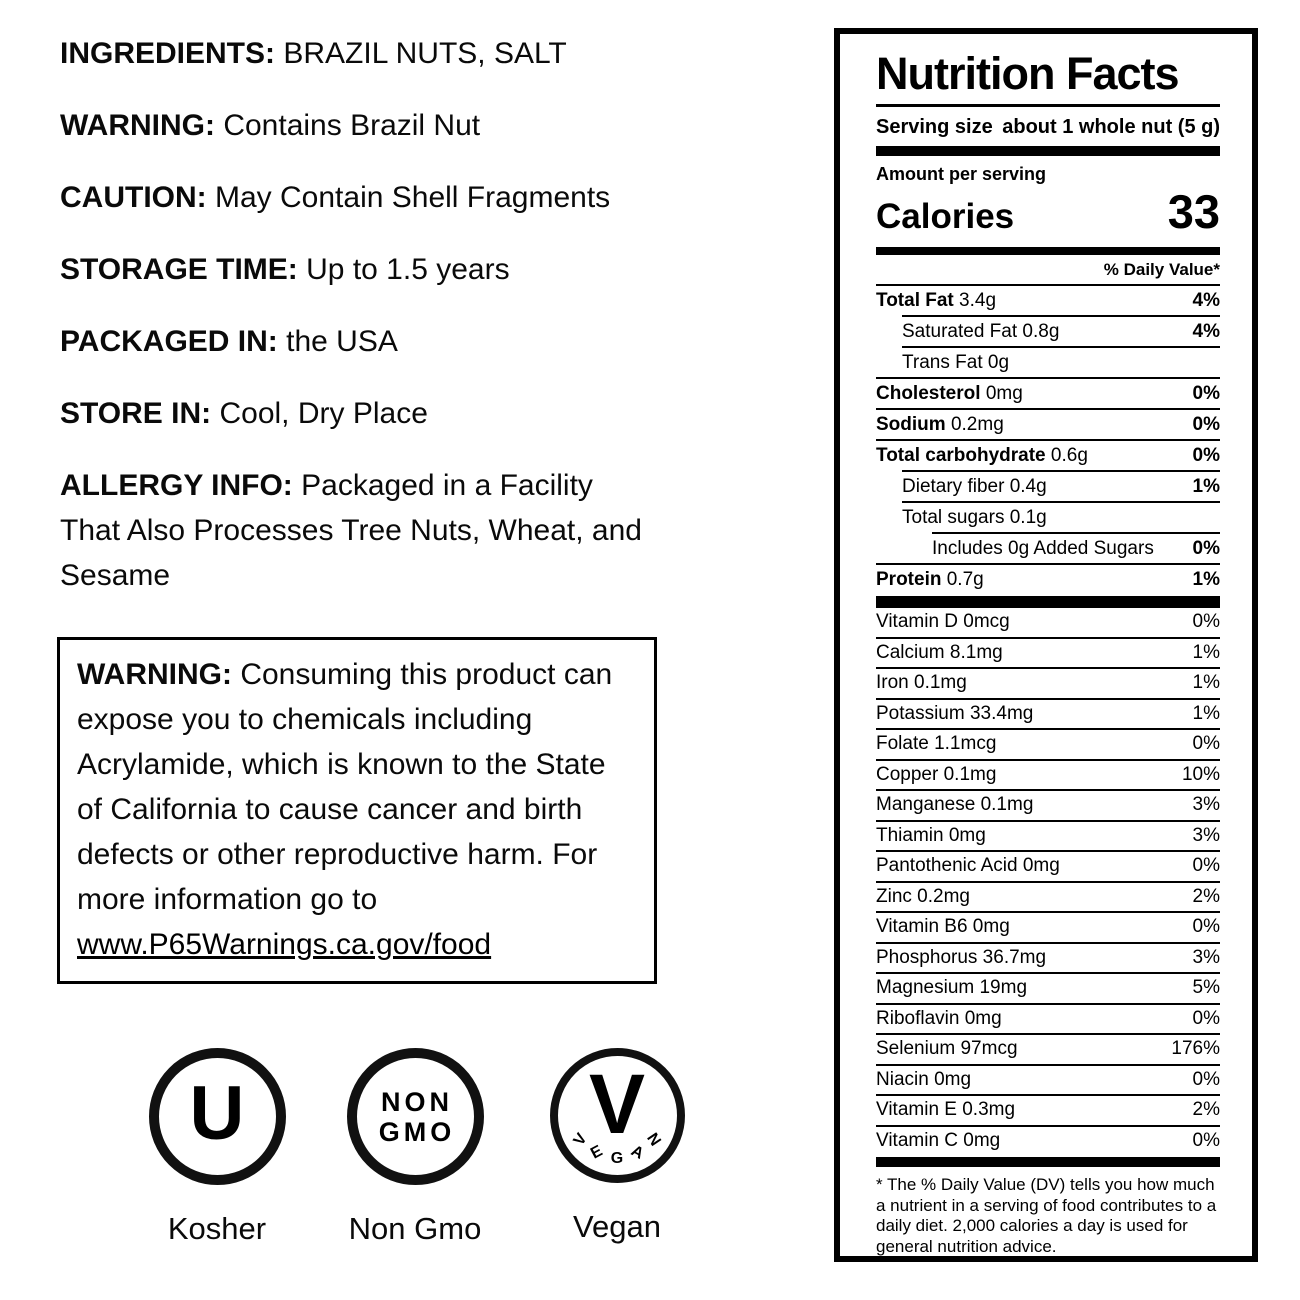  I want to click on nutrient-percent-dv: 5%, so click(1206, 987).